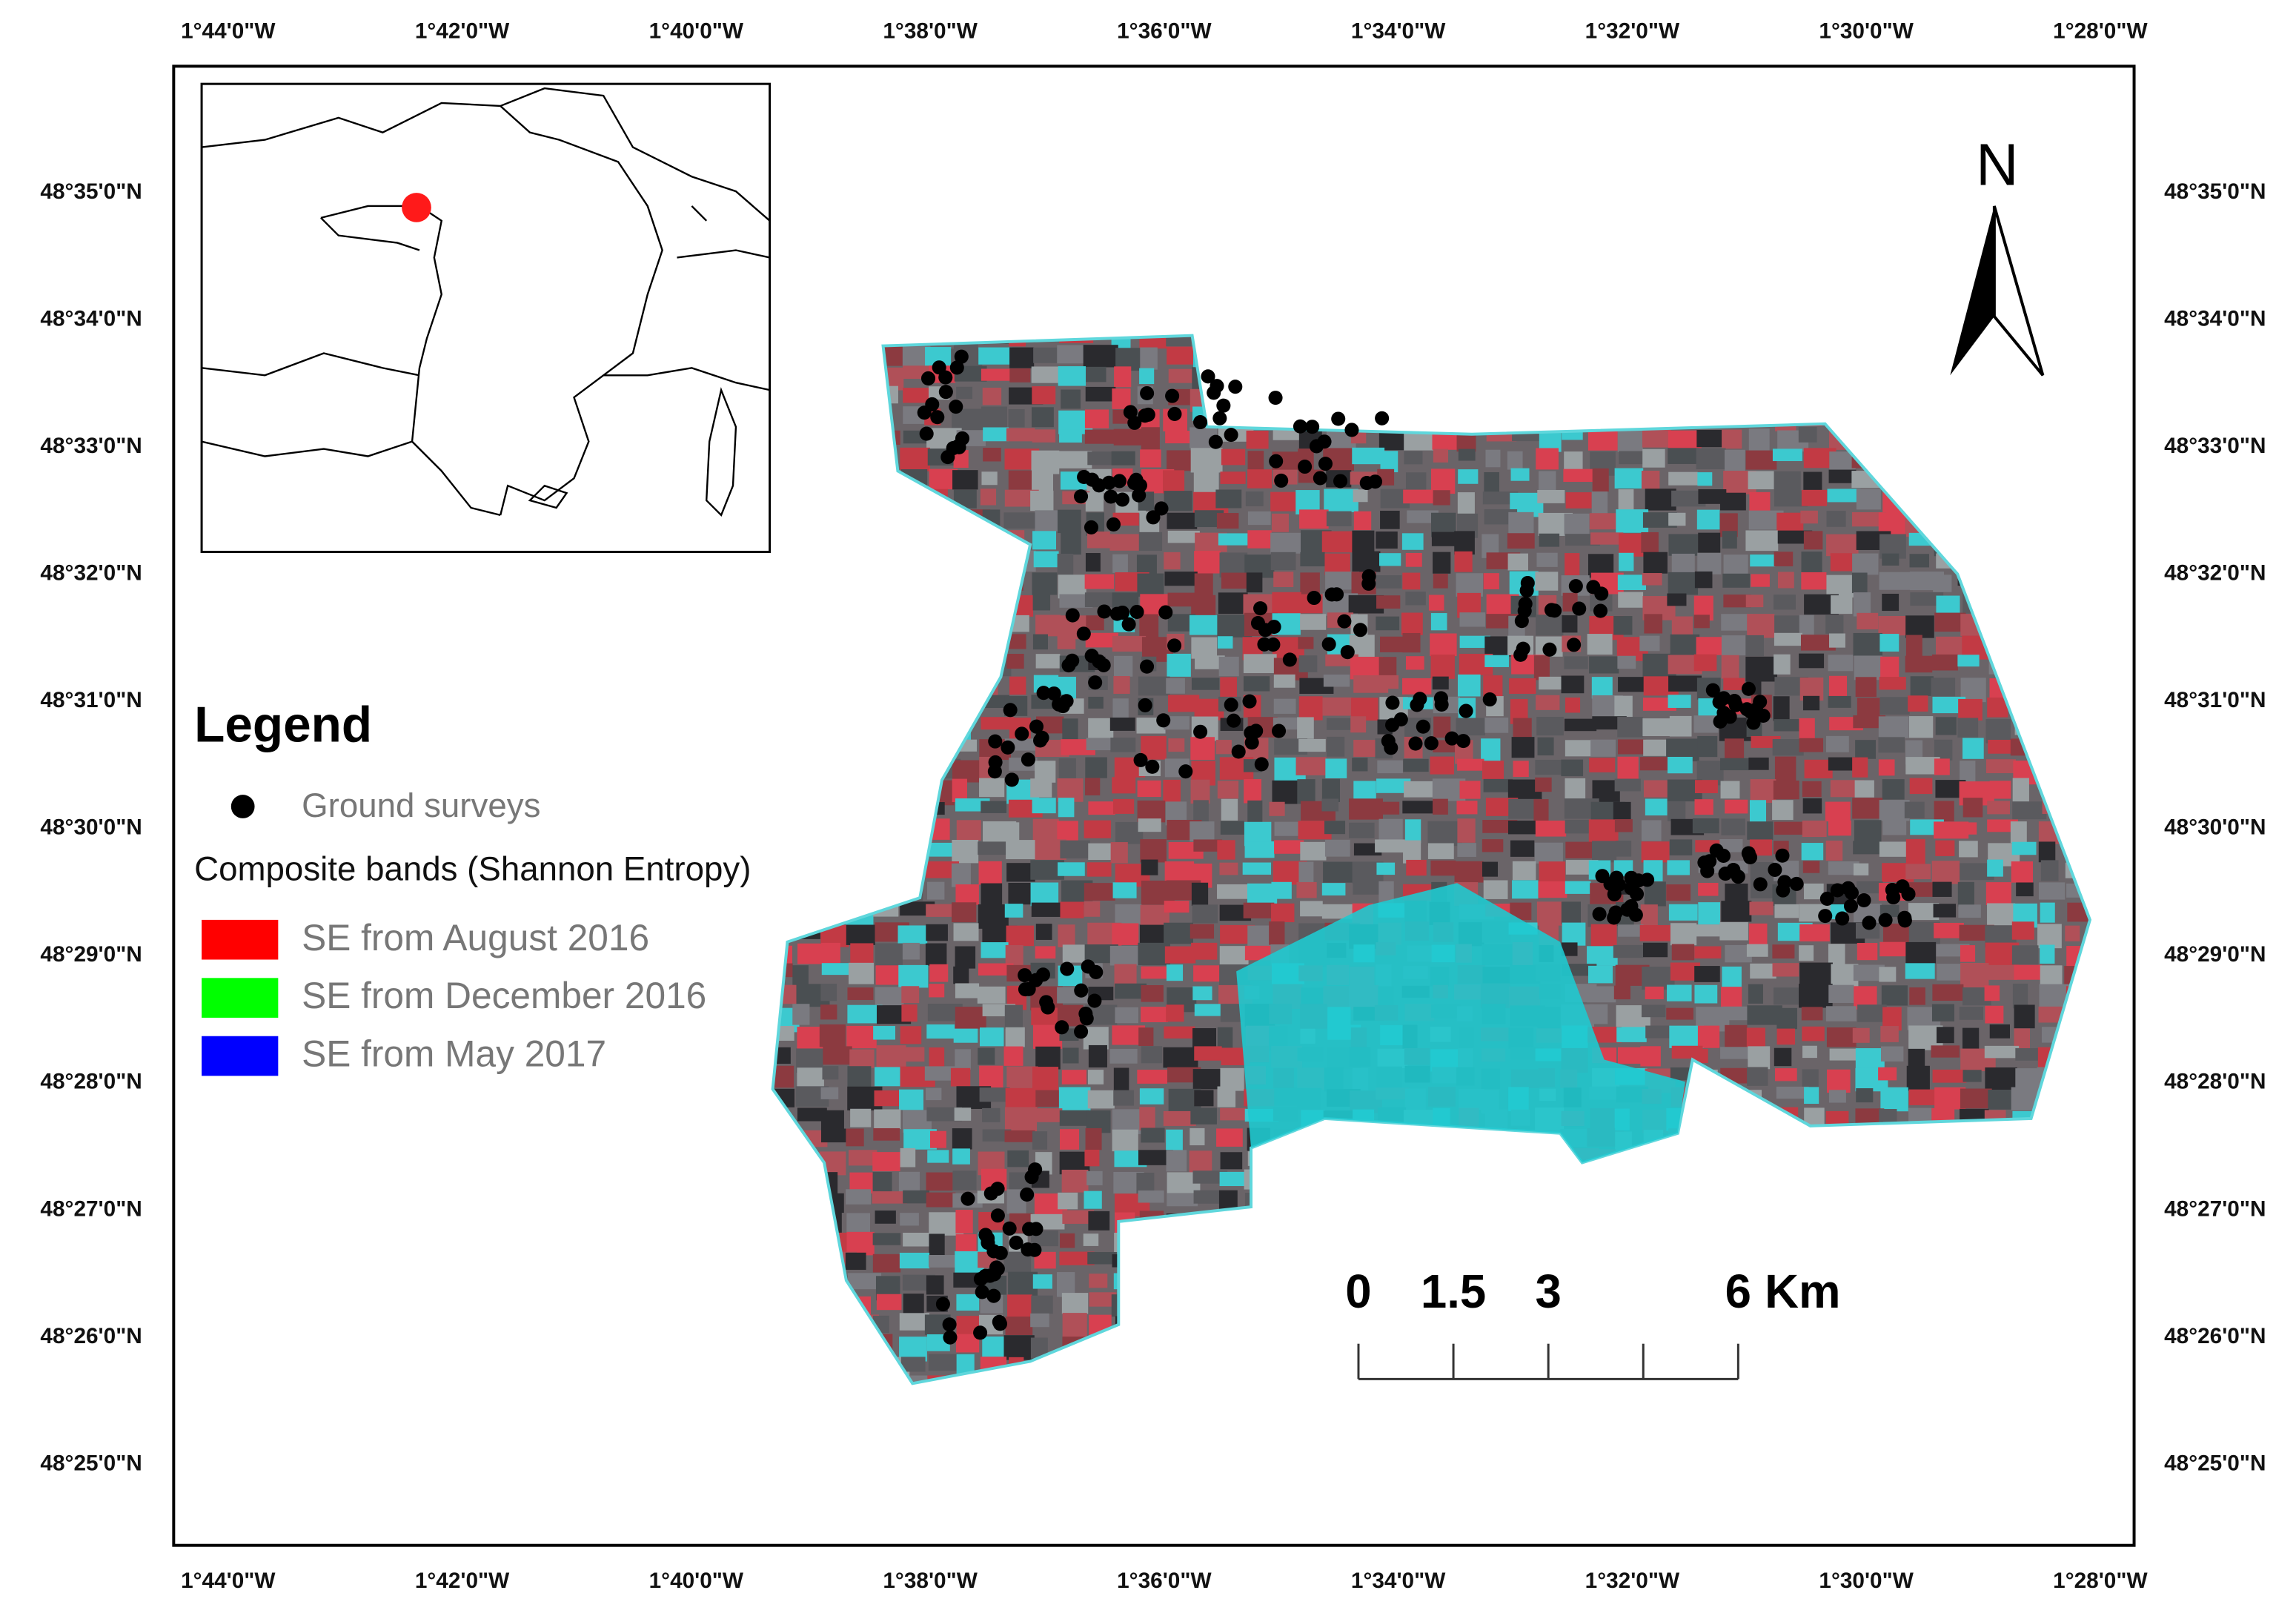 The width and height of the screenshot is (2296, 1616). What do you see at coordinates (462, 1581) in the screenshot?
I see `longitude-label: 1°42'0"W` at bounding box center [462, 1581].